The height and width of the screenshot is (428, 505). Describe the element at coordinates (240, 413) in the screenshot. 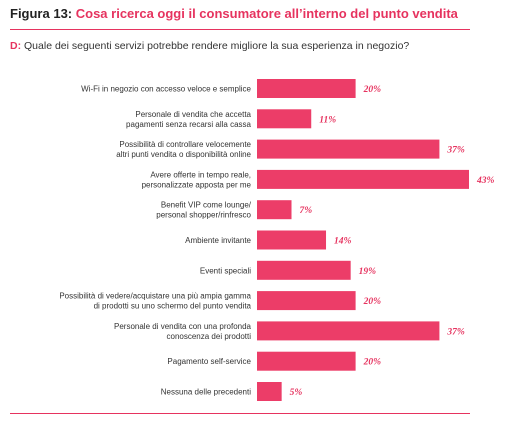

I see `bottom-divider` at that location.